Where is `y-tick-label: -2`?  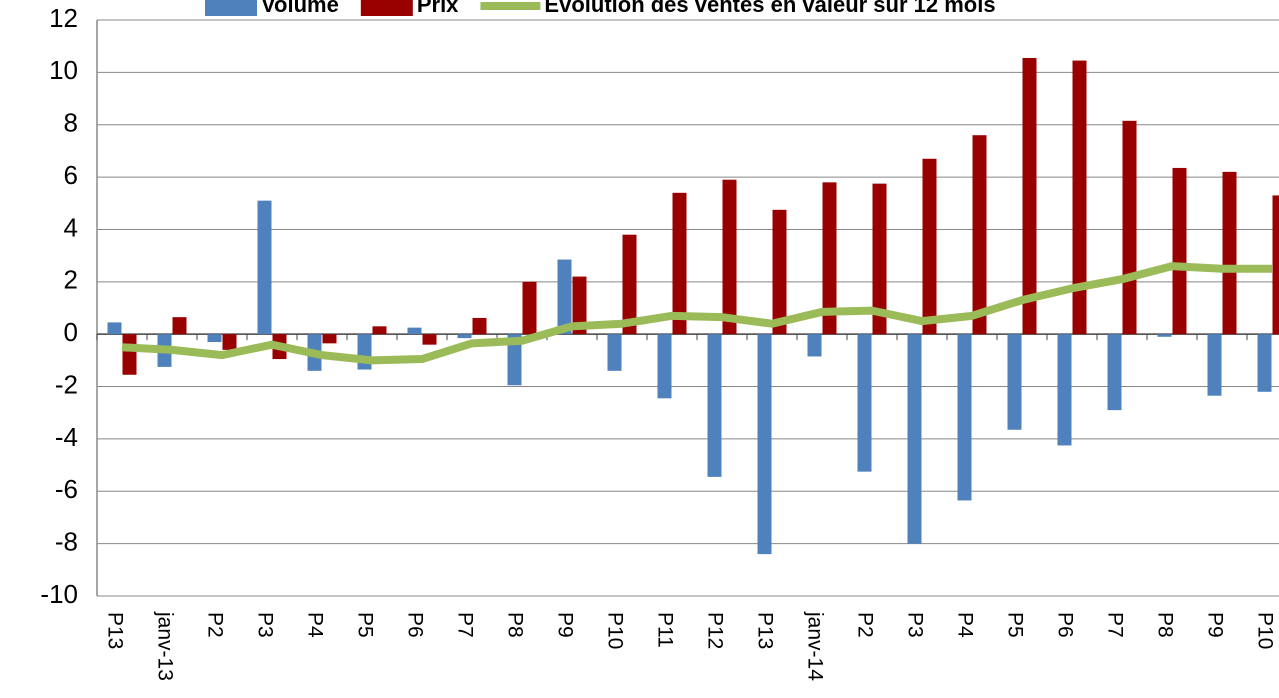
y-tick-label: -2 is located at coordinates (66, 384).